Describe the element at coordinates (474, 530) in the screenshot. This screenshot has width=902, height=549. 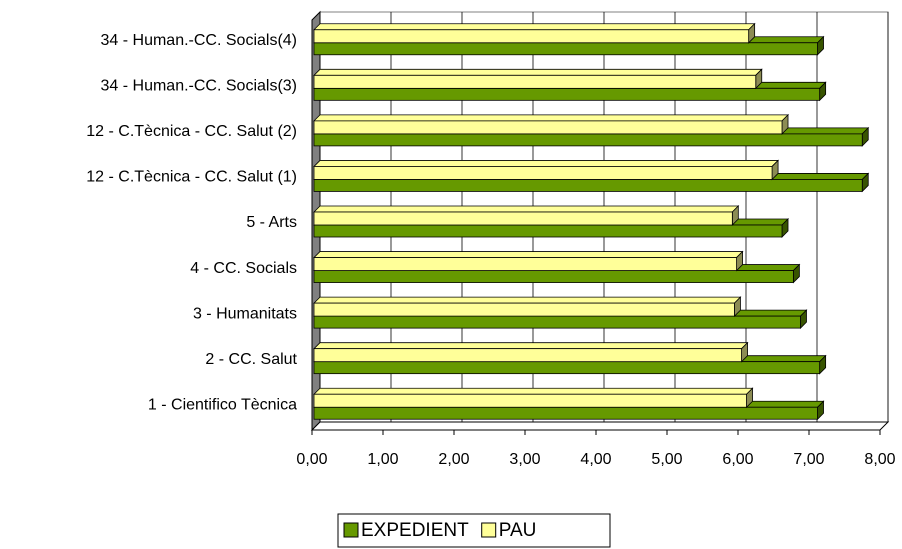
I see `legend-box` at that location.